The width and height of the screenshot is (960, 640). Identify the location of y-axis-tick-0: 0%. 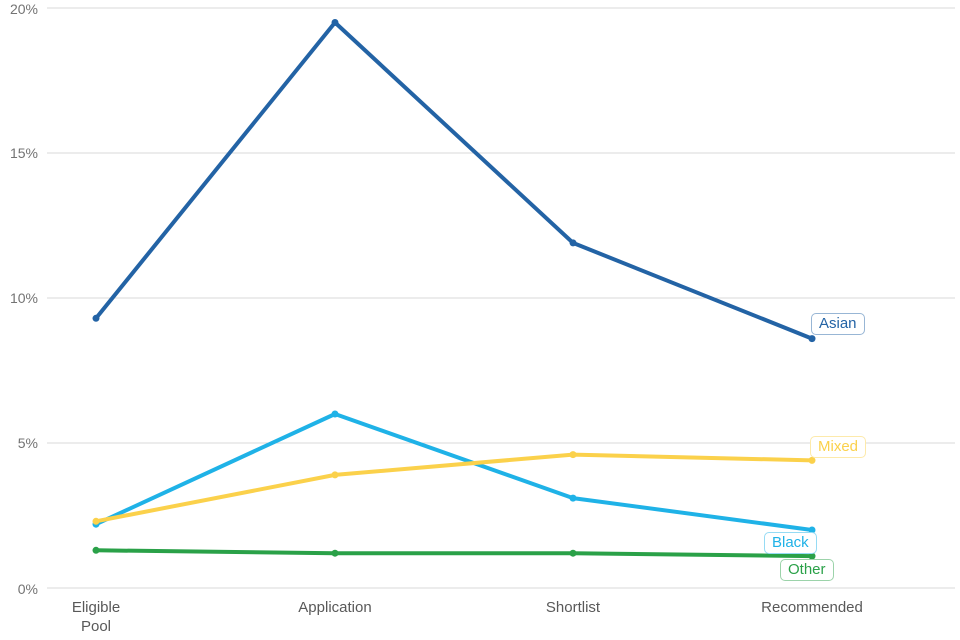
(27, 589).